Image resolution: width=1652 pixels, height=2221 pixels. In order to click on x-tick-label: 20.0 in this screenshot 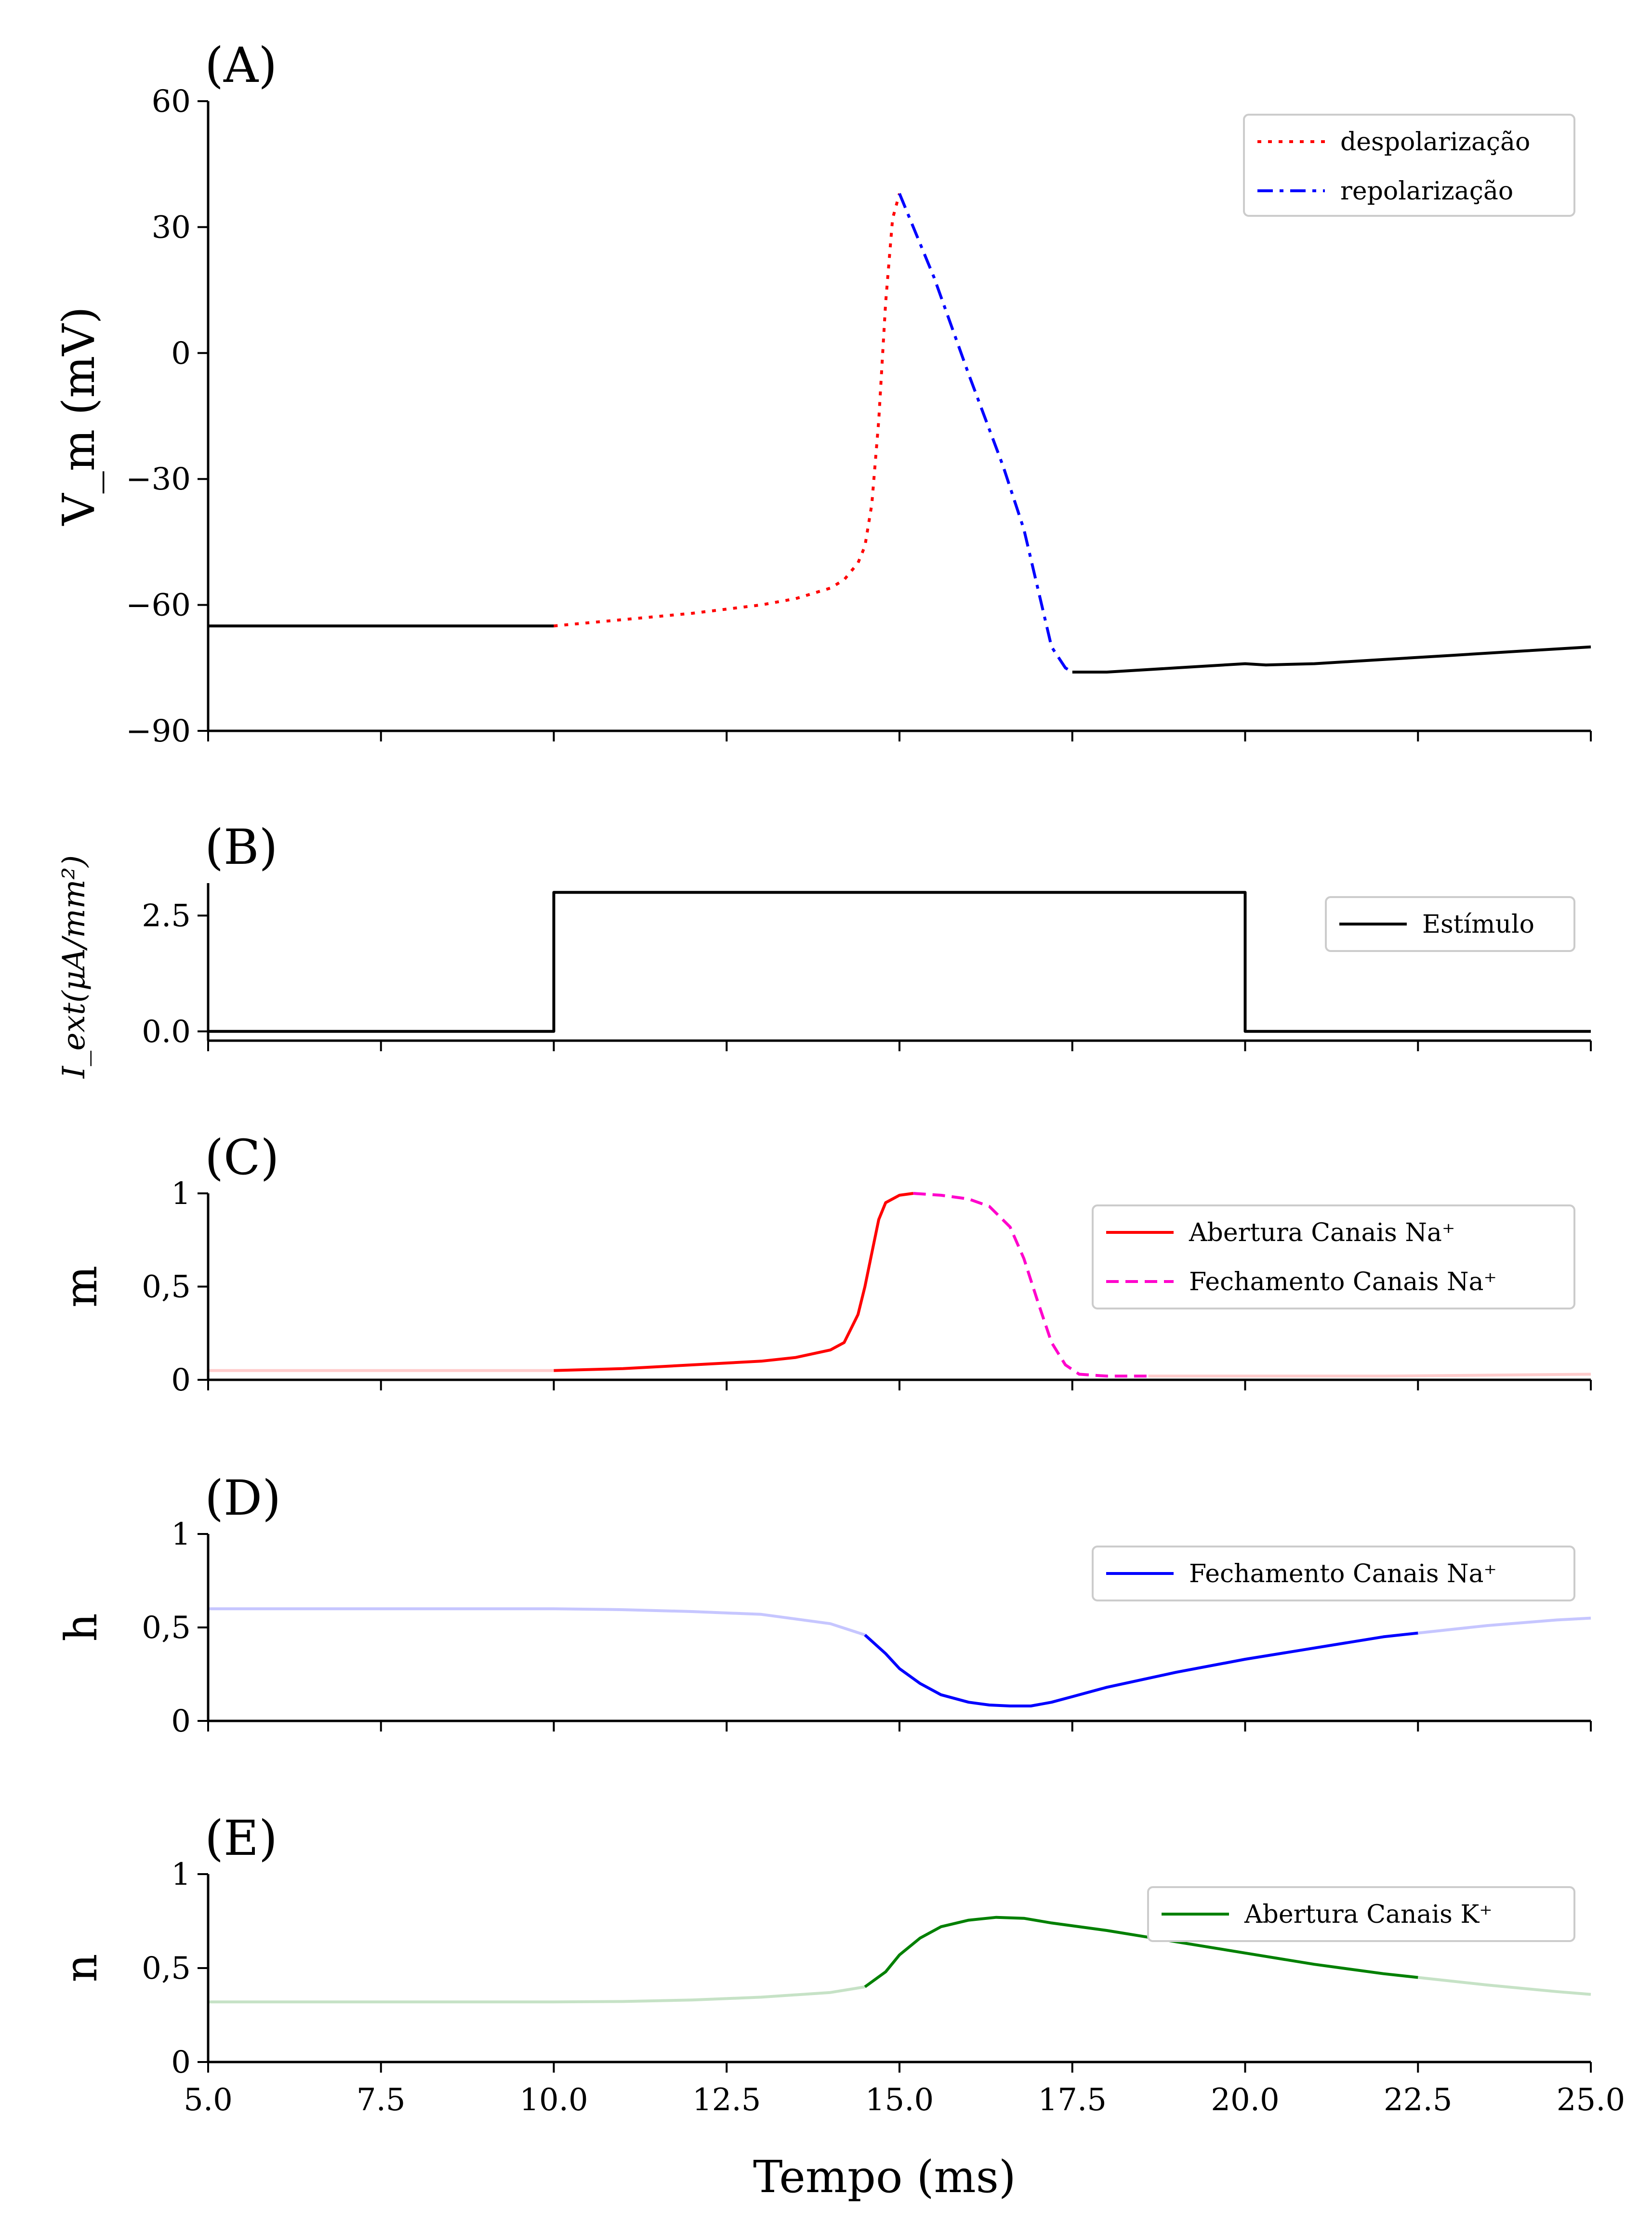, I will do `click(1245, 2100)`.